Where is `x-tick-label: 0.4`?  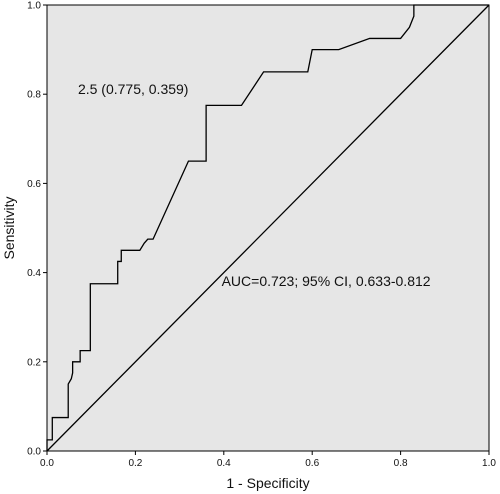 x-tick-label: 0.4 is located at coordinates (224, 463).